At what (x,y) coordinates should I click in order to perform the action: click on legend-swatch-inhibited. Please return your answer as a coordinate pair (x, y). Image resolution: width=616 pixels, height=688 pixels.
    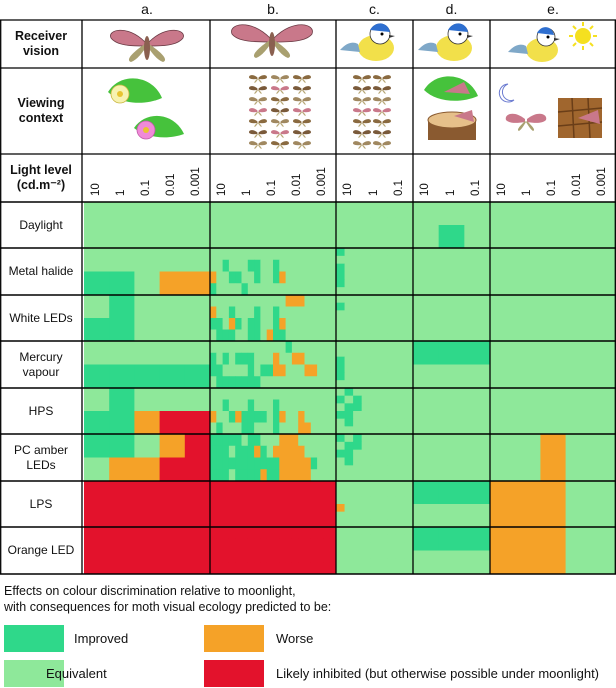
    Looking at the image, I should click on (234, 673).